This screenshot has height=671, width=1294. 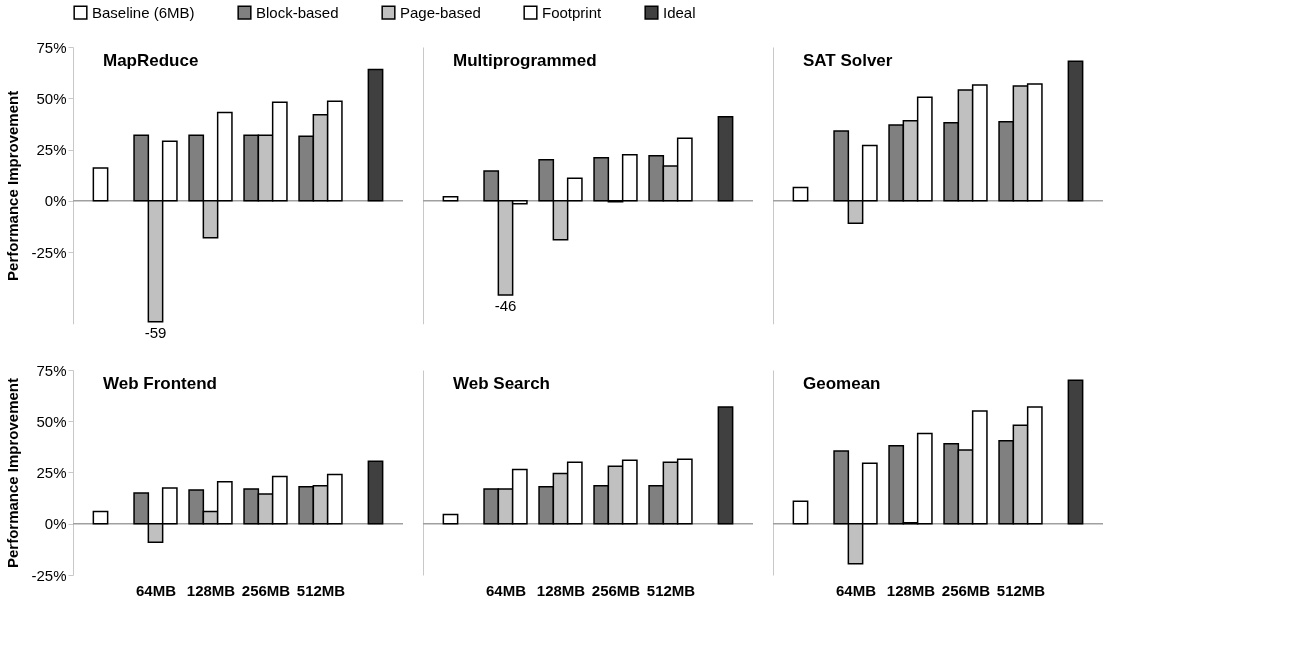 I want to click on chart-title: SAT Solver, so click(x=848, y=60).